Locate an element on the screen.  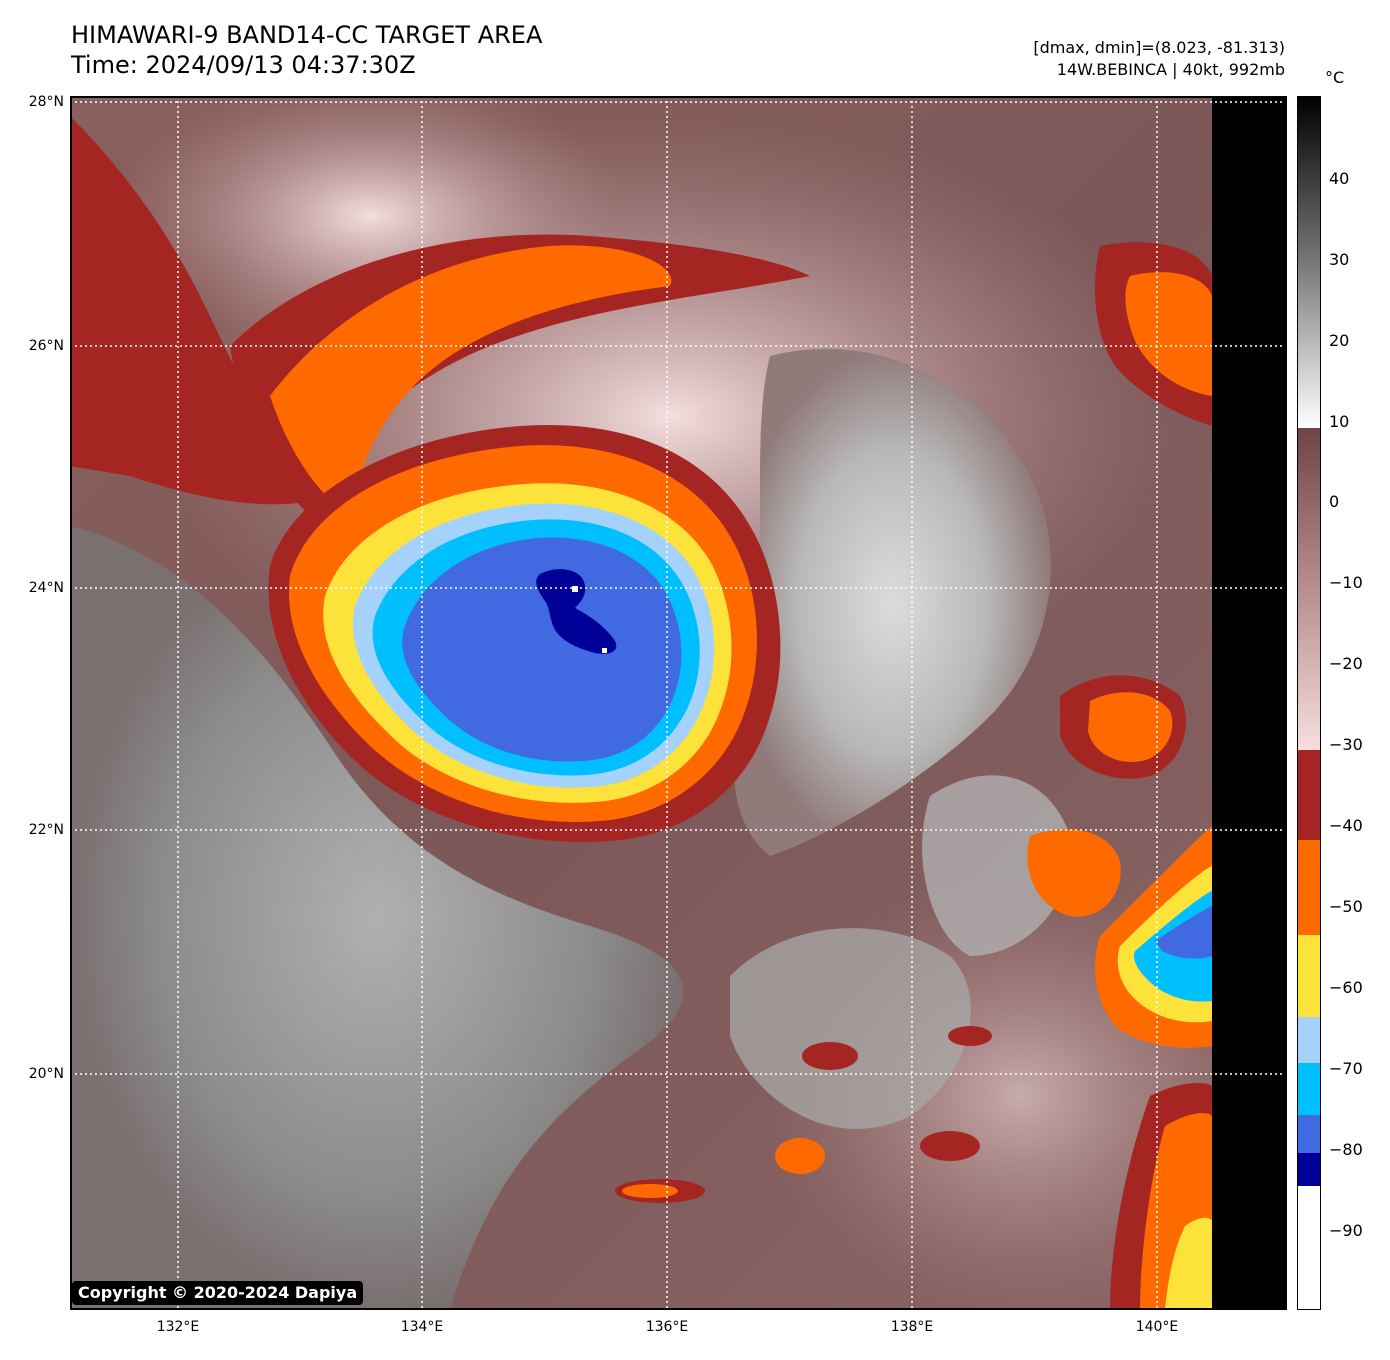
cdo-core-royal-blue is located at coordinates (542, 649).